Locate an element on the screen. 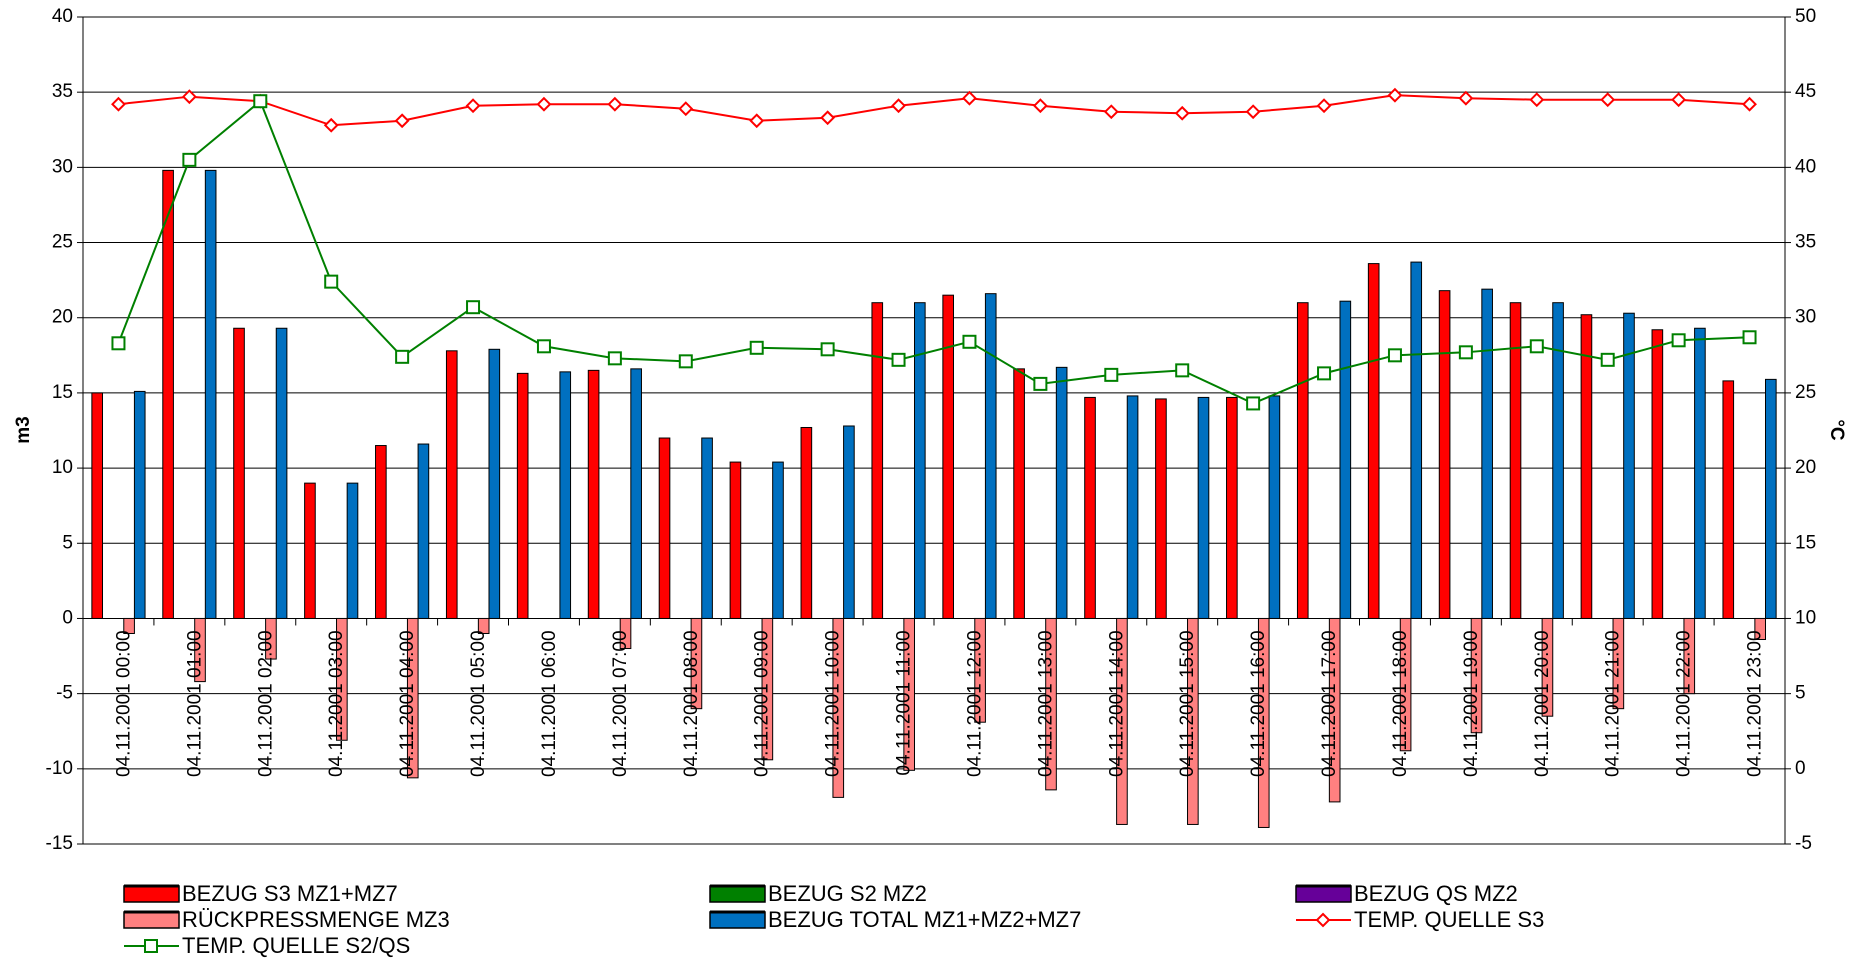 Image resolution: width=1856 pixels, height=967 pixels. legend-label: RÜCKPRESSMENGE MZ3 is located at coordinates (316, 919).